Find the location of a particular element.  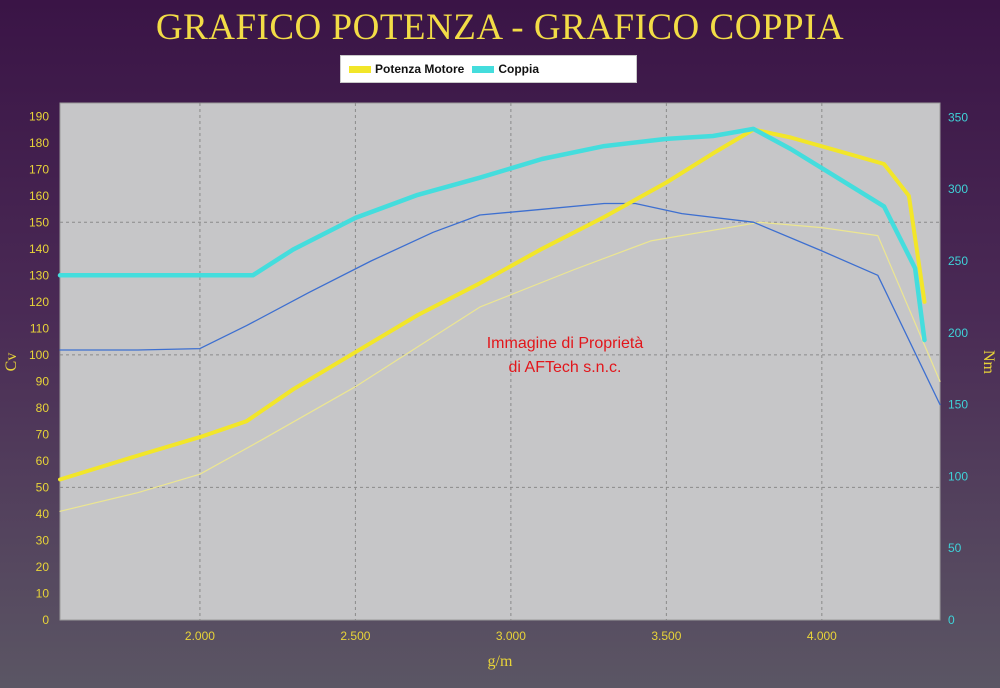

y-left-tick-label: 10 is located at coordinates (43, 593).